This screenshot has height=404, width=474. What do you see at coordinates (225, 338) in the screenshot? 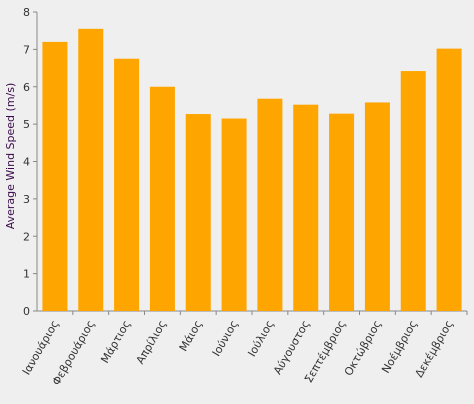
I see `x-tick-label: Ιούνιος` at bounding box center [225, 338].